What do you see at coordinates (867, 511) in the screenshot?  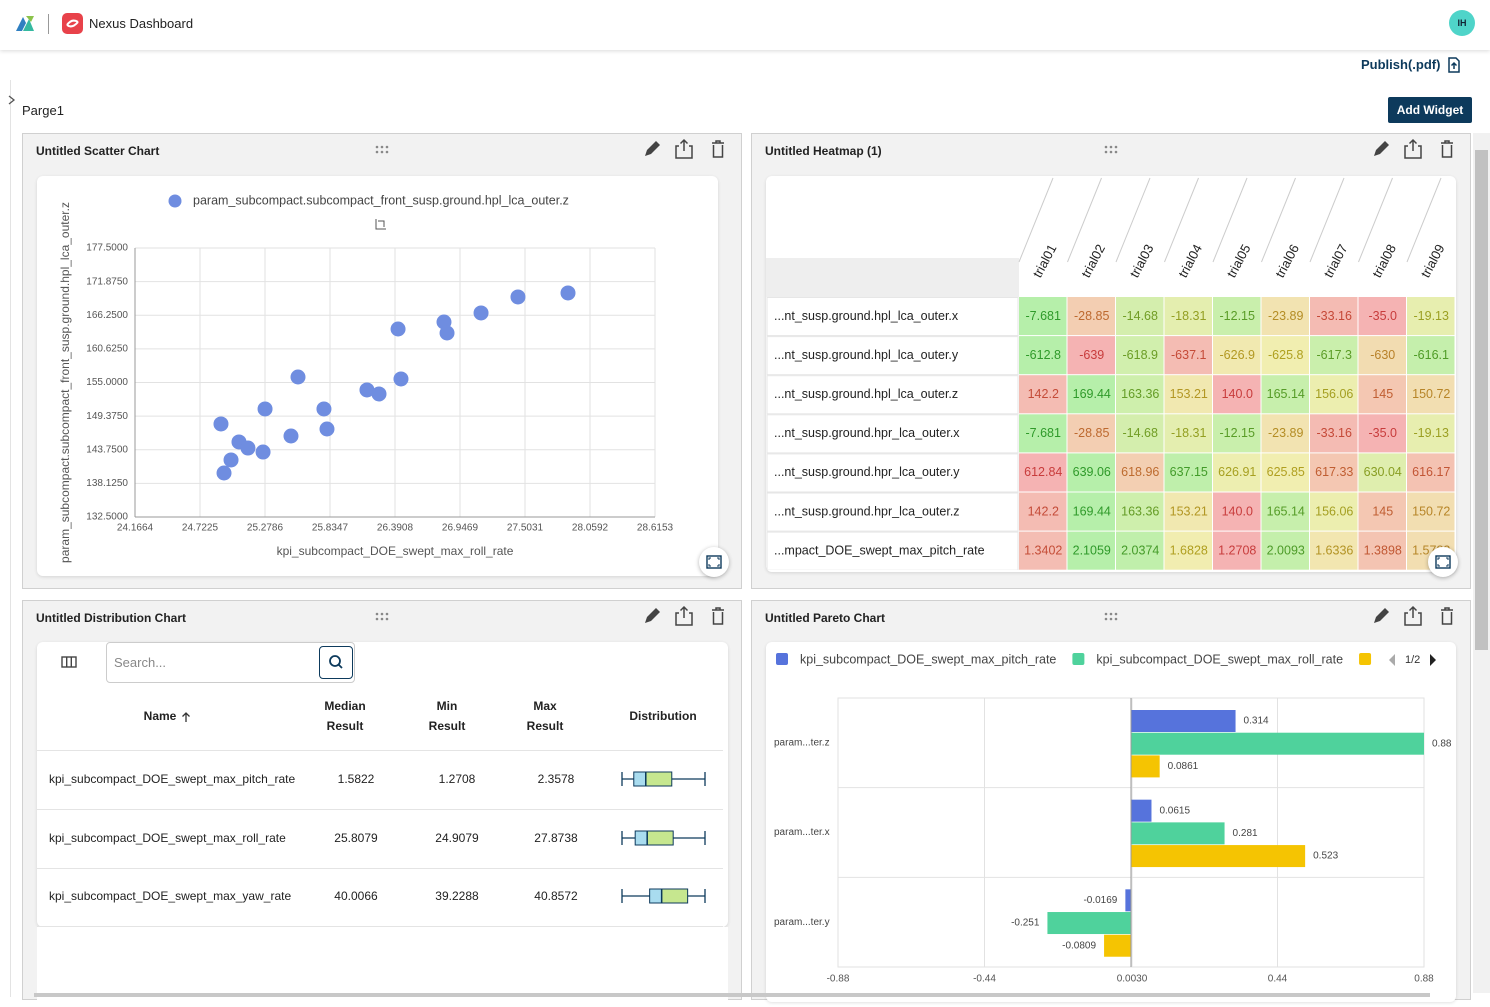 I see `row-label: ...nt_susp.ground.hpr_lca_outer.z` at bounding box center [867, 511].